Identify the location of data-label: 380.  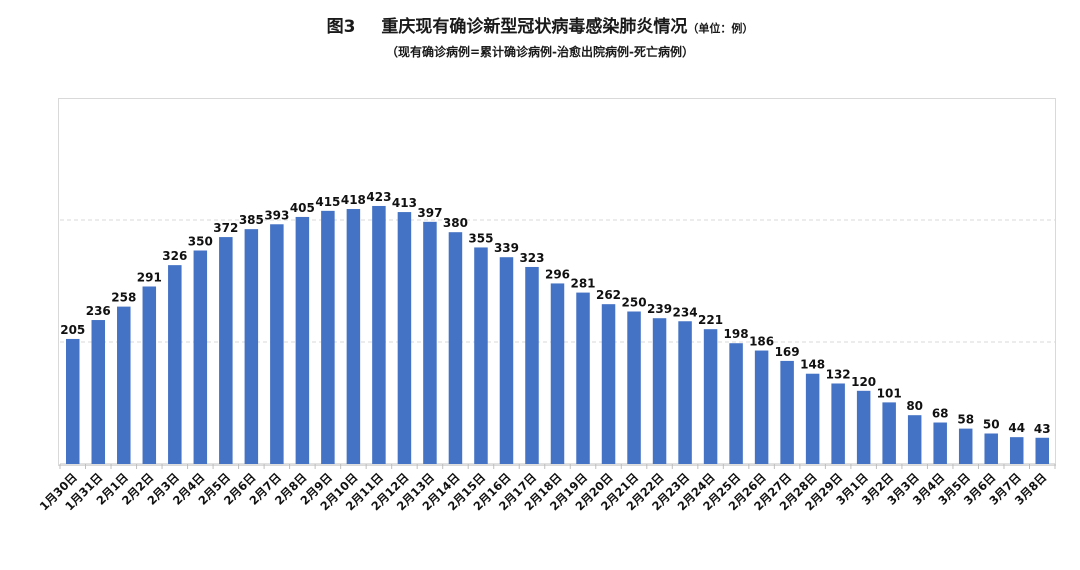
(455, 223).